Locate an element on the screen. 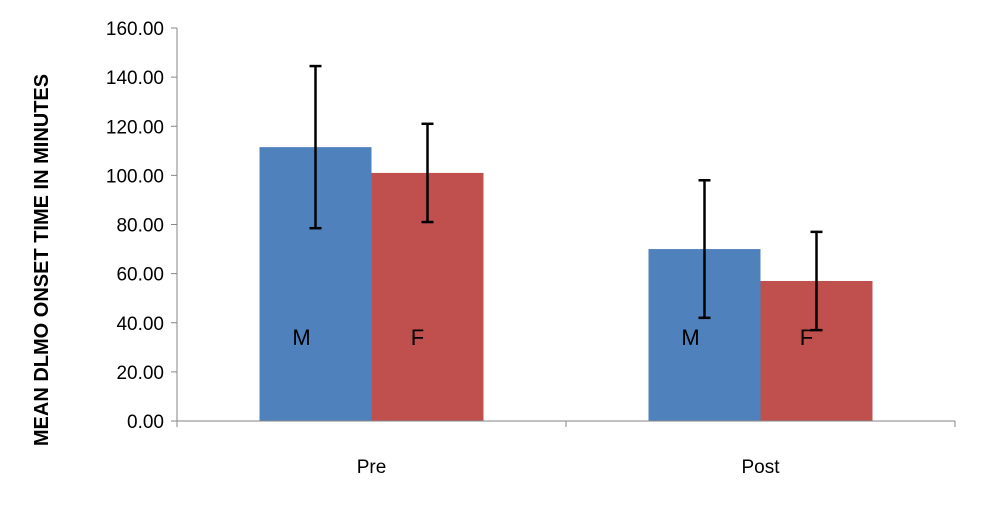 This screenshot has width=981, height=507. y-axis-label: MEAN DLMO ONSET TIME IN MINUTES is located at coordinates (42, 260).